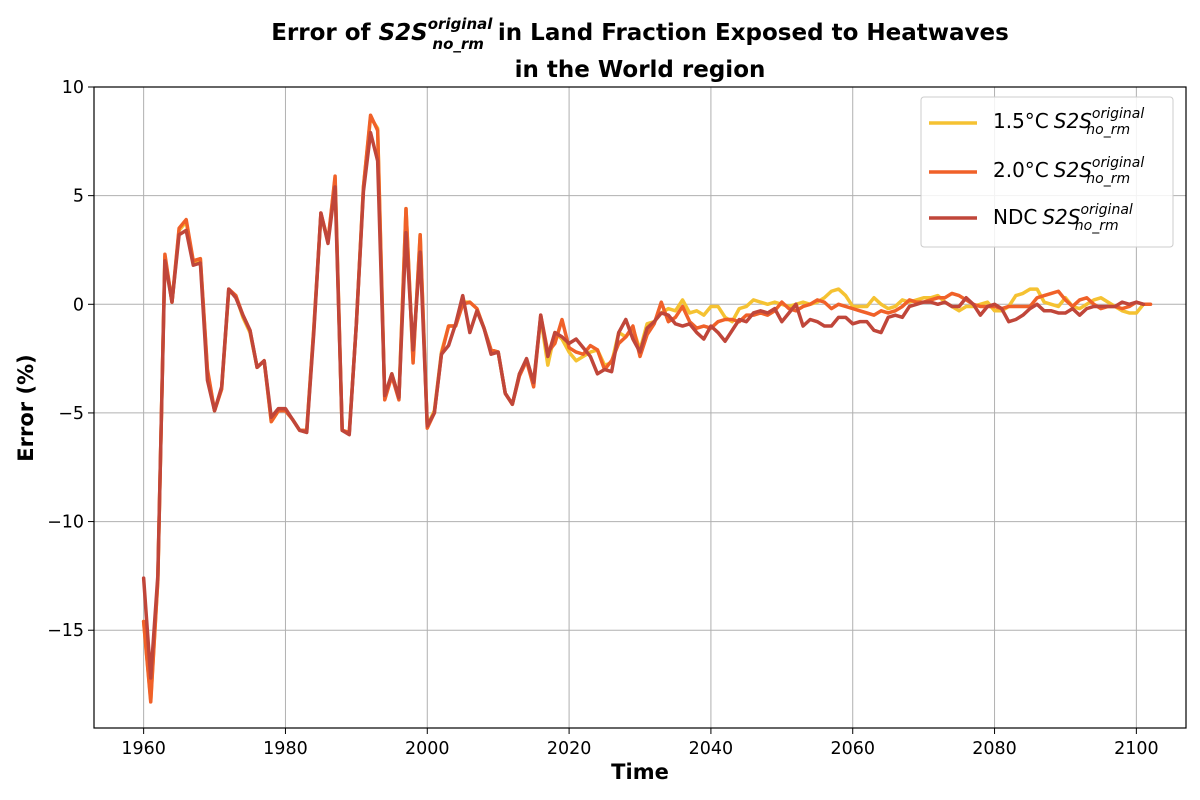 Image resolution: width=1200 pixels, height=800 pixels. I want to click on x-tick-label: 1980, so click(285, 749).